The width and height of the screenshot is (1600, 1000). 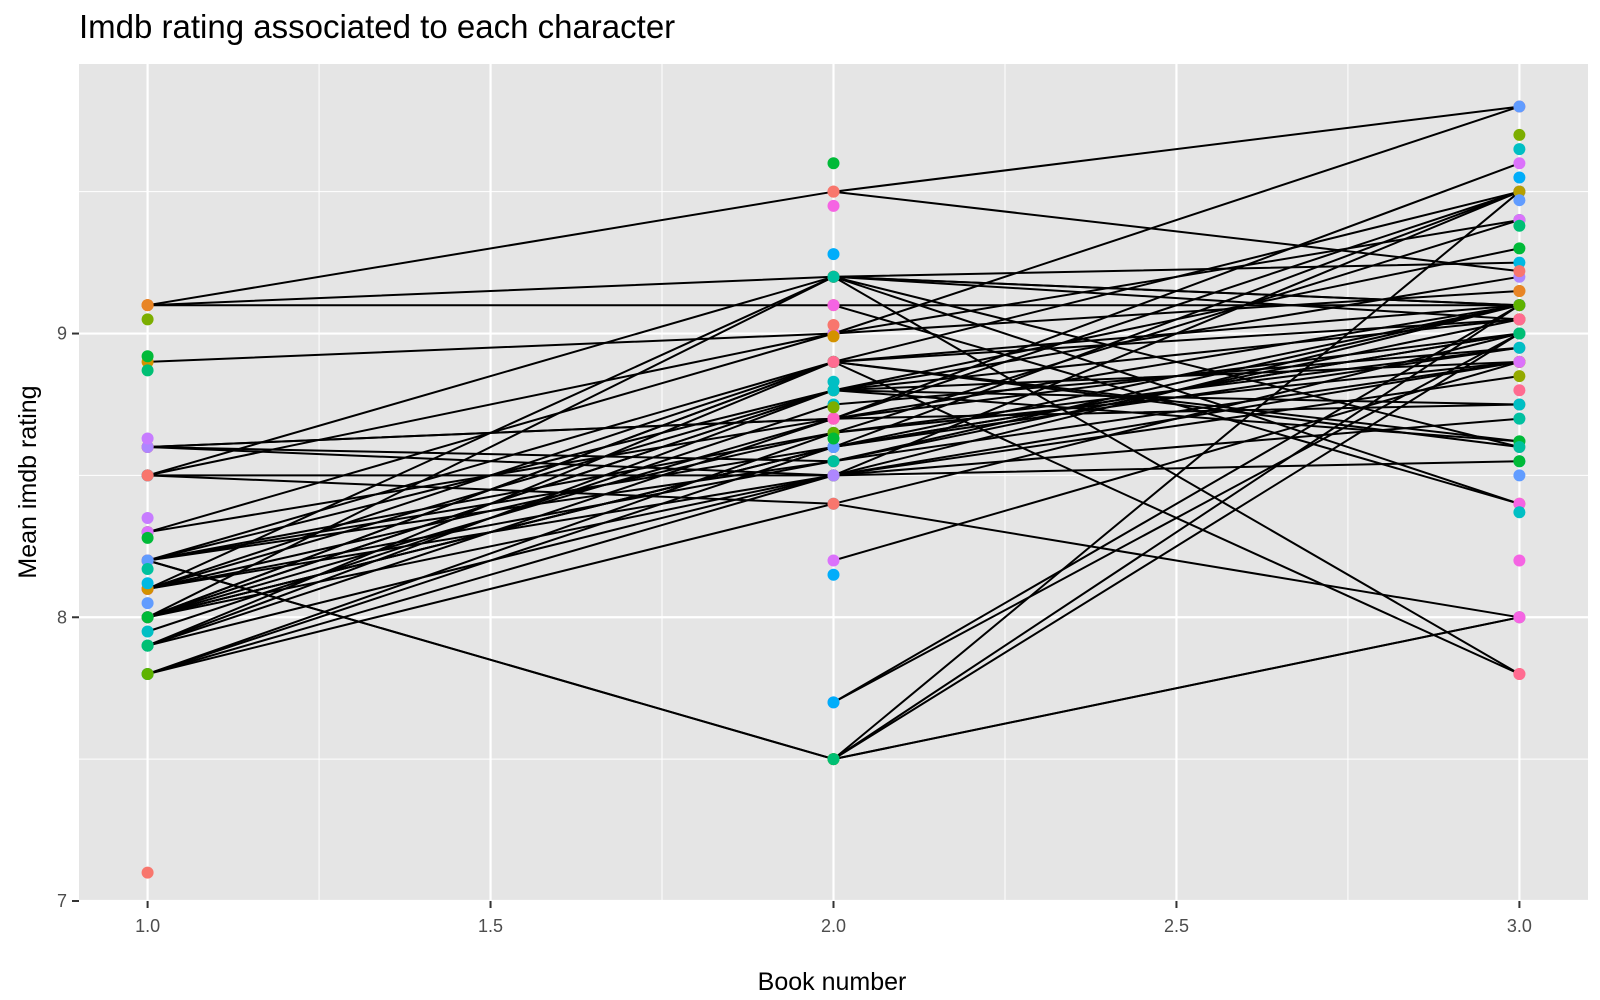 I want to click on x-tick-label: 2.0, so click(x=833, y=926).